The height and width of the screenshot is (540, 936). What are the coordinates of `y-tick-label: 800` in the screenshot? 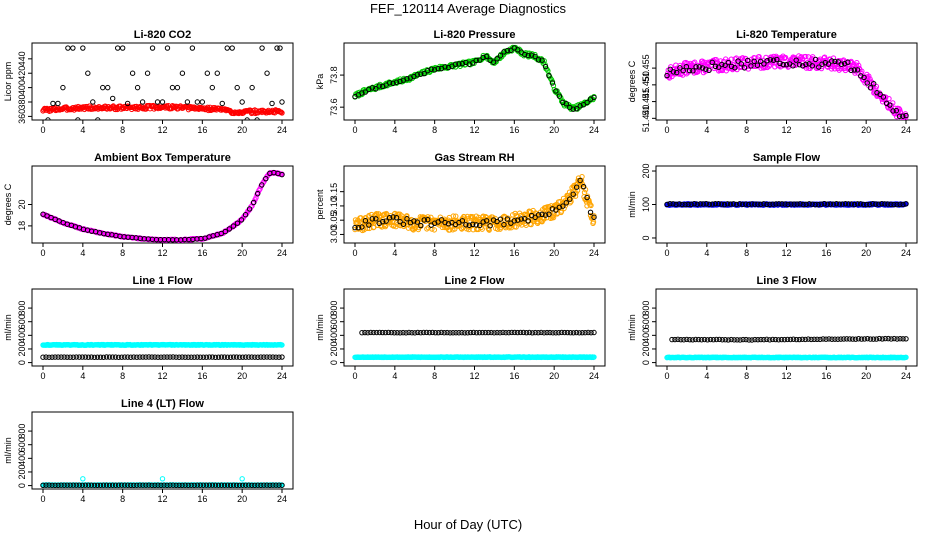 It's located at (22, 308).